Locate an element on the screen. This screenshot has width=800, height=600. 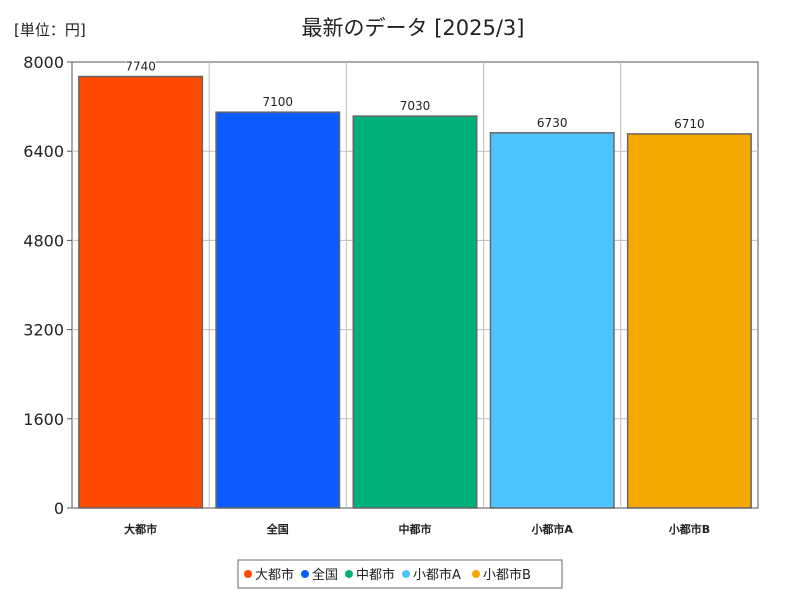
x-tick-label: 中都市 is located at coordinates (415, 529).